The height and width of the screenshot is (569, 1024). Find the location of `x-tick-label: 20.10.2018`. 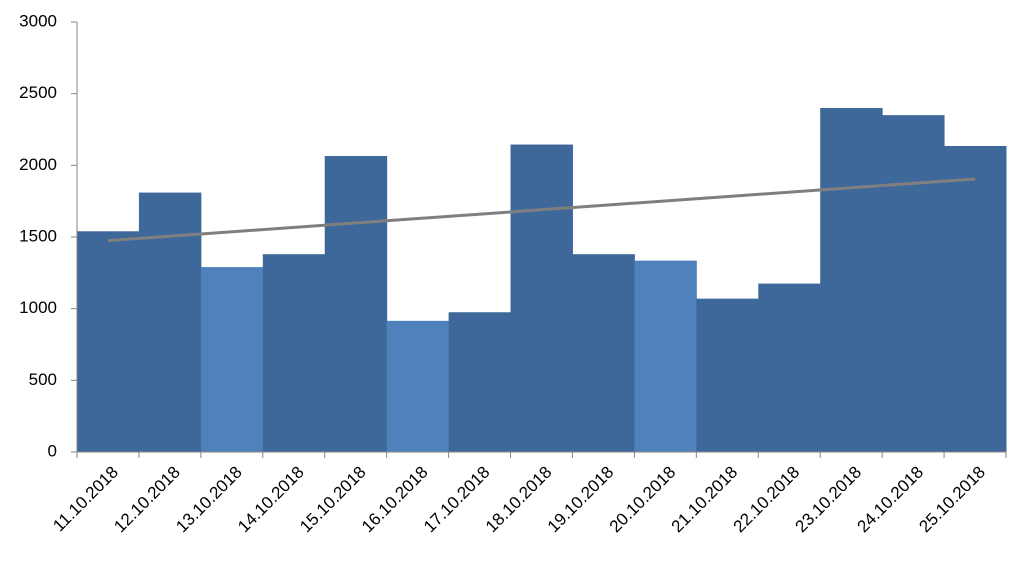

x-tick-label: 20.10.2018 is located at coordinates (643, 500).